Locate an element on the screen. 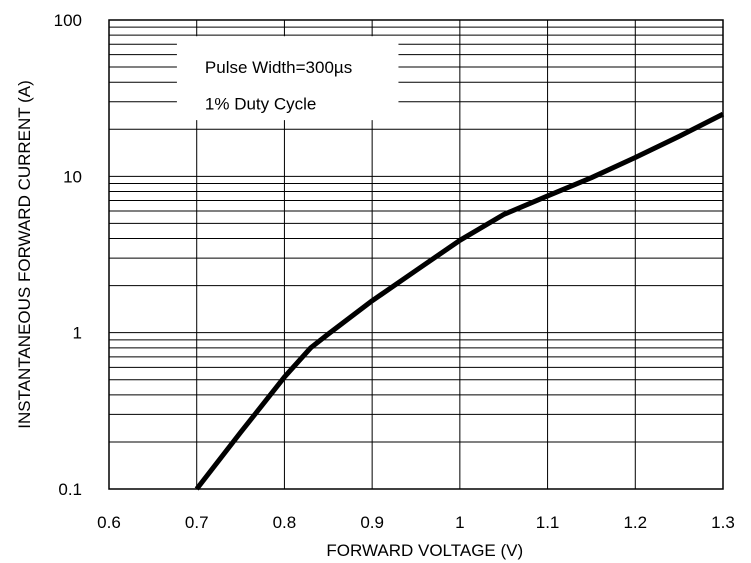 The width and height of the screenshot is (751, 563). y-tick-label-3: 100 is located at coordinates (68, 20).